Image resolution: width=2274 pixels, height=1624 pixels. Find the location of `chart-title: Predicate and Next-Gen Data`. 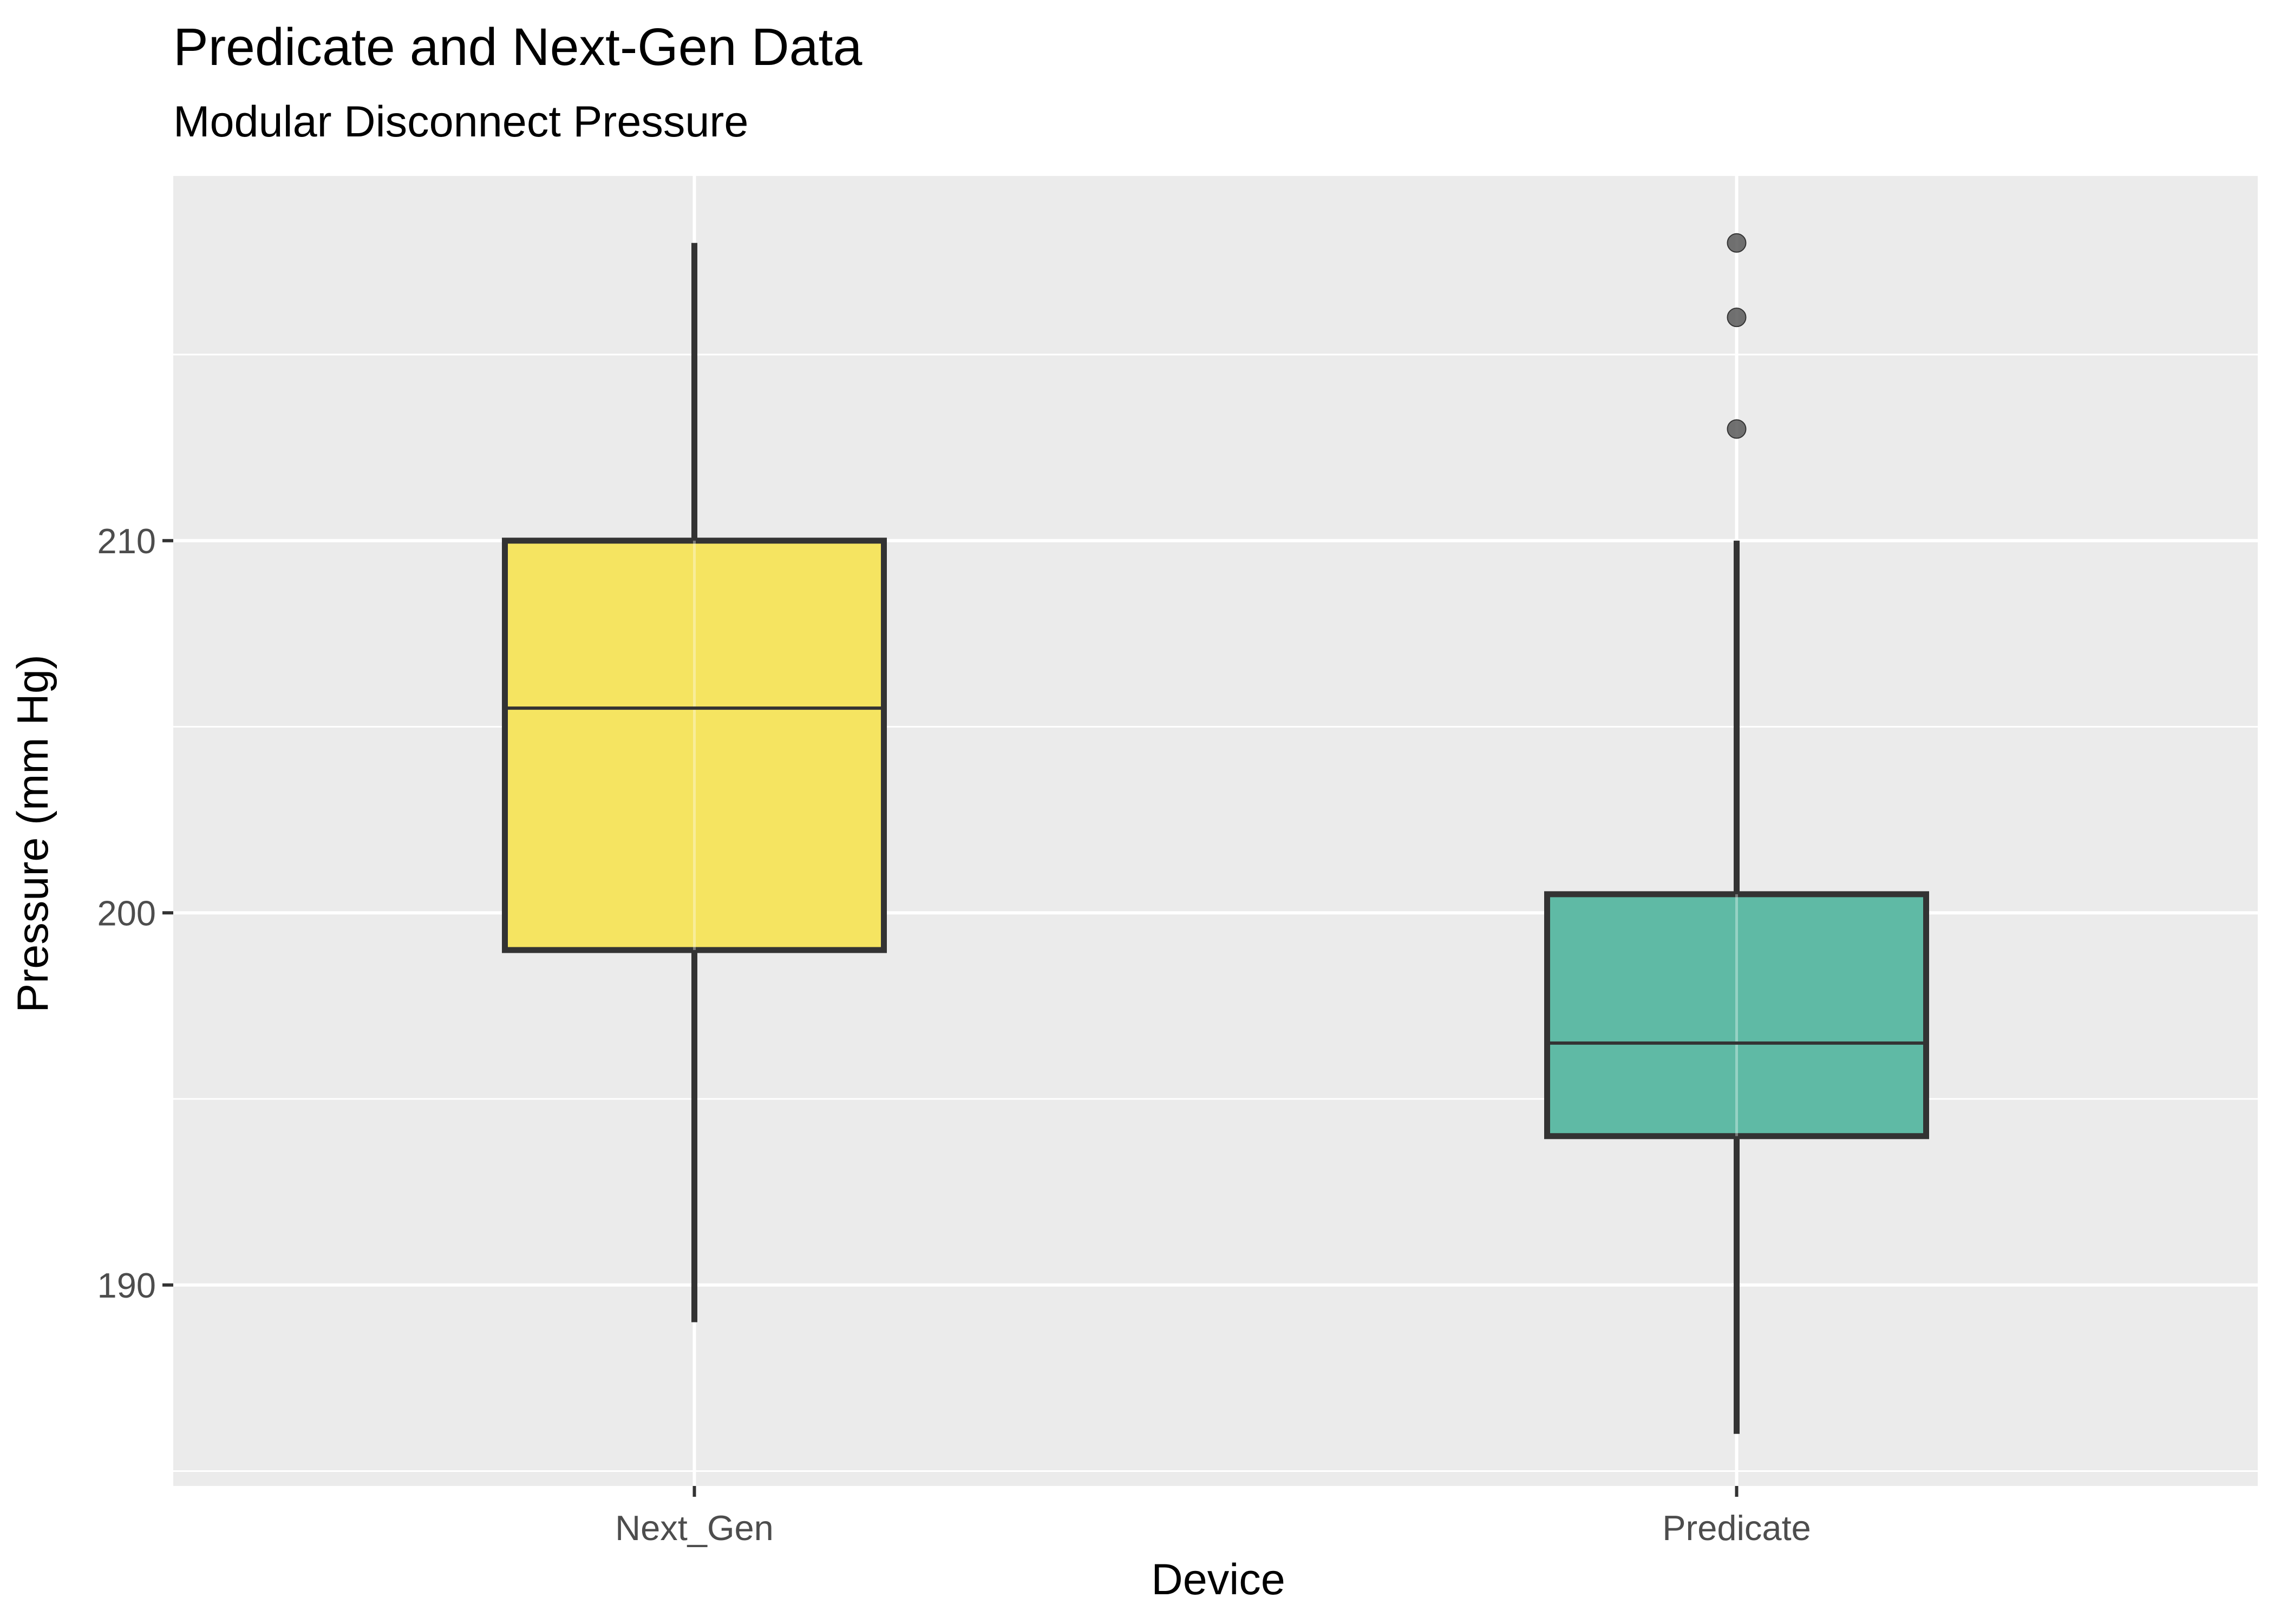

chart-title: Predicate and Next-Gen Data is located at coordinates (518, 46).